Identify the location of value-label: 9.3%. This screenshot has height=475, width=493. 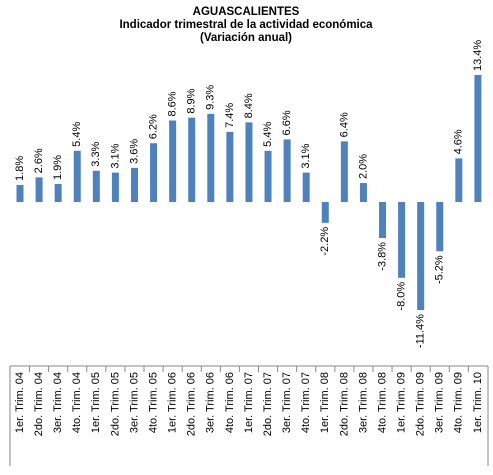
(211, 97).